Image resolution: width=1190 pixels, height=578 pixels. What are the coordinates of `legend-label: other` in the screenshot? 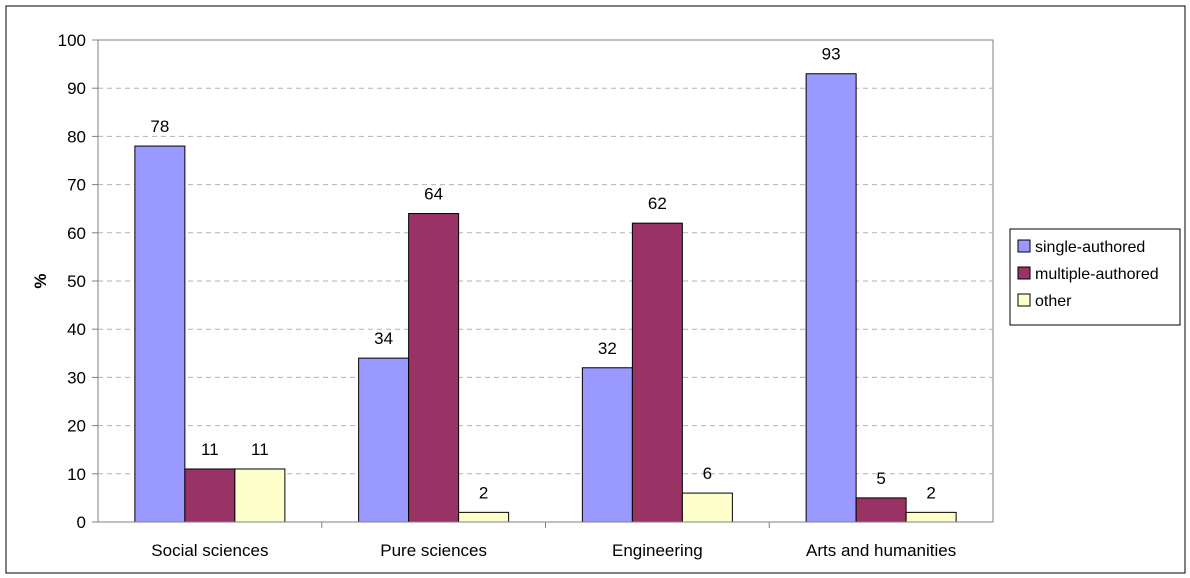 It's located at (1053, 301).